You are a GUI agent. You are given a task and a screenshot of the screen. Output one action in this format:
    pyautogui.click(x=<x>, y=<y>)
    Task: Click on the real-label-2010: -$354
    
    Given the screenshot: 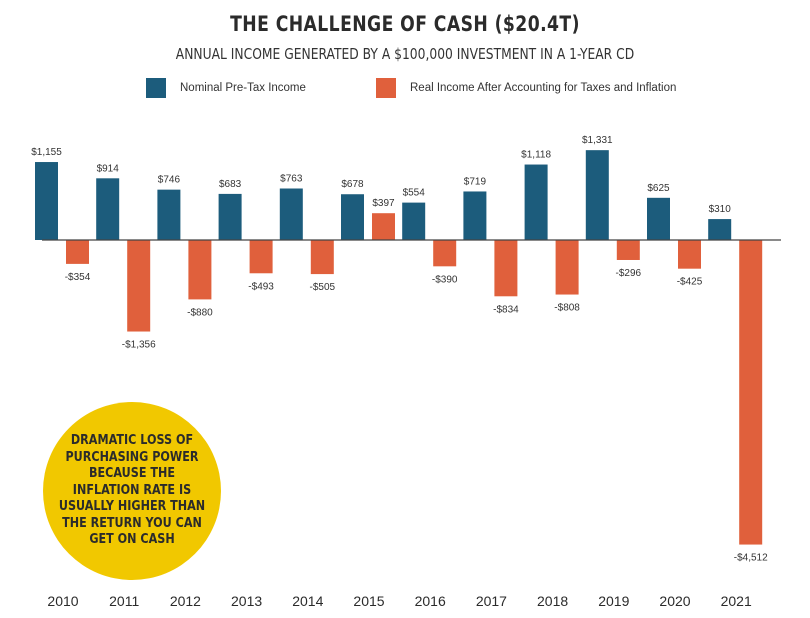 What is the action you would take?
    pyautogui.click(x=78, y=277)
    